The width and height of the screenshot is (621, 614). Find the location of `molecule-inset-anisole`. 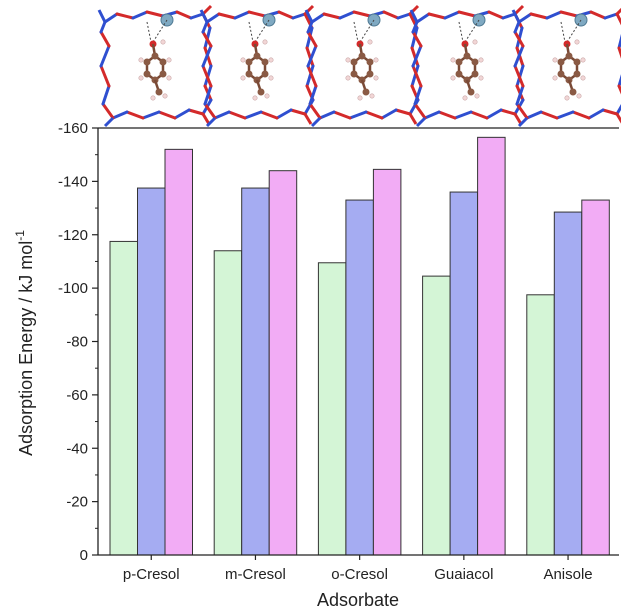

molecule-inset-anisole is located at coordinates (566, 67).